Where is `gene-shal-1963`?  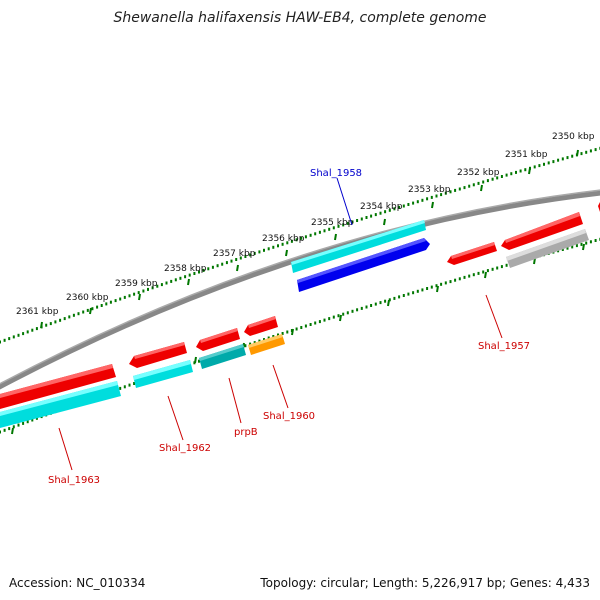
gene-shal-1963 is located at coordinates (60, 396).